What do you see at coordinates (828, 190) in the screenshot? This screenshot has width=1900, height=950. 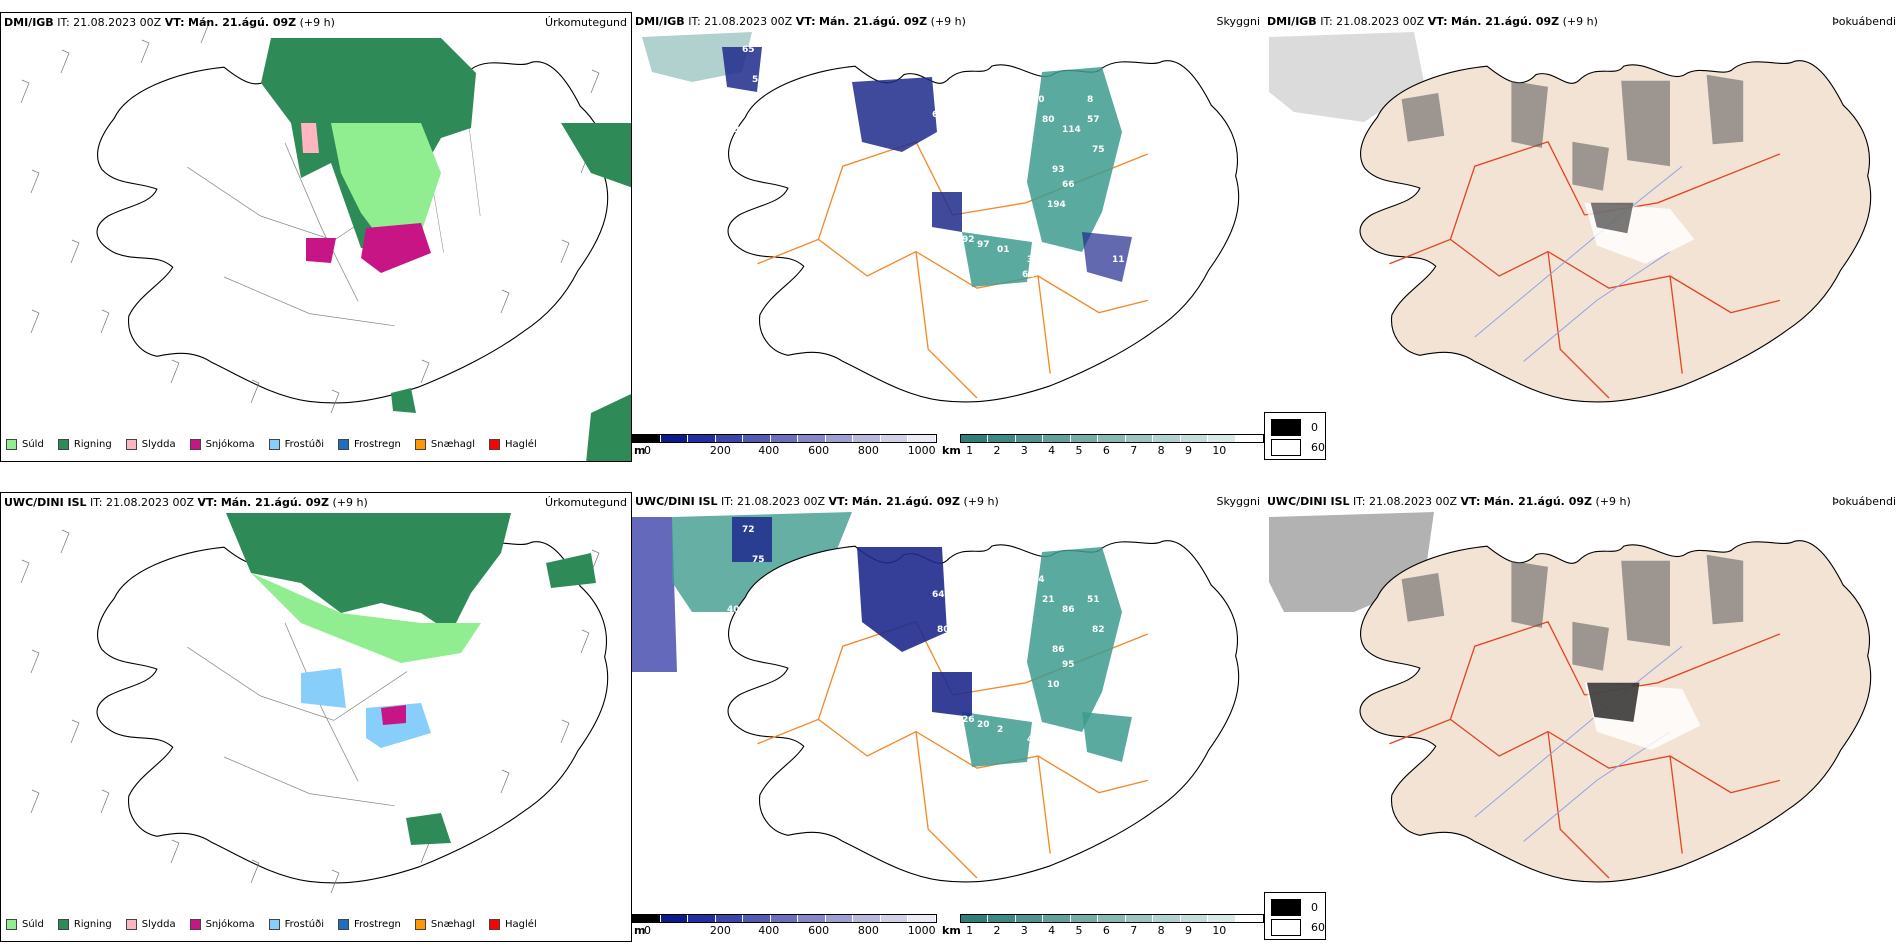 I see `cloud-value-label: 34` at bounding box center [828, 190].